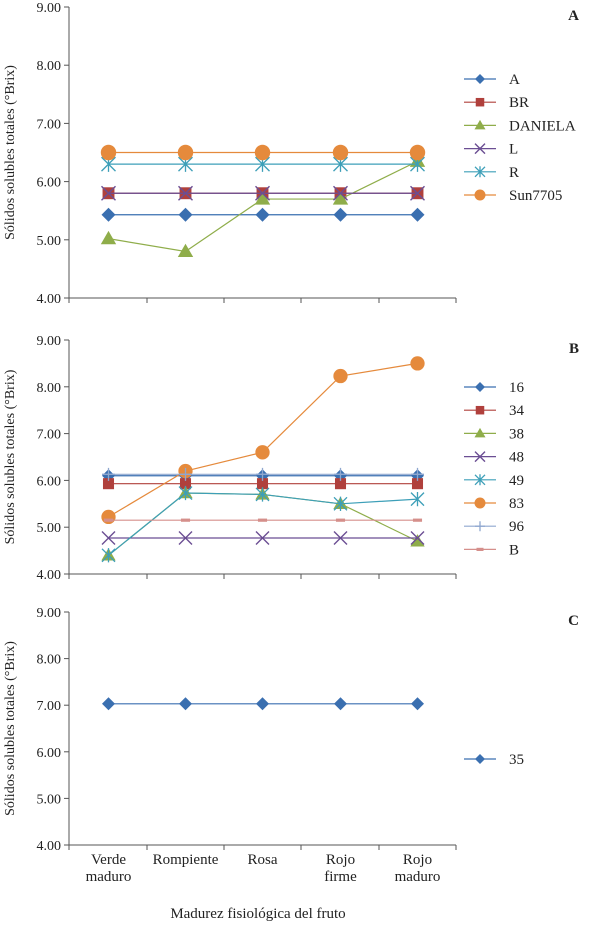 The width and height of the screenshot is (589, 926). I want to click on series-b, so click(263, 520).